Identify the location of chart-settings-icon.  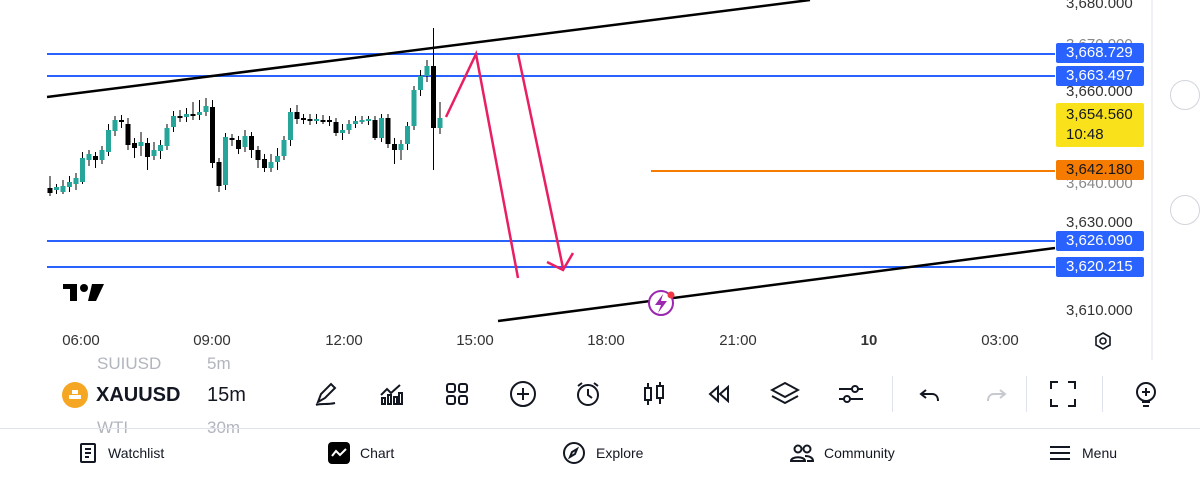
(1103, 341).